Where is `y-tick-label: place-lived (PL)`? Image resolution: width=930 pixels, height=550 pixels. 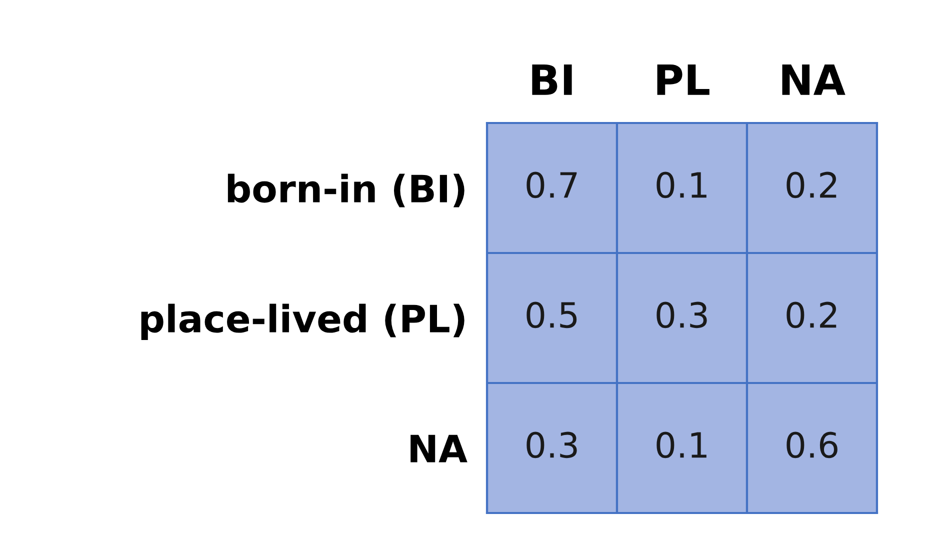
y-tick-label: place-lived (PL) is located at coordinates (302, 322).